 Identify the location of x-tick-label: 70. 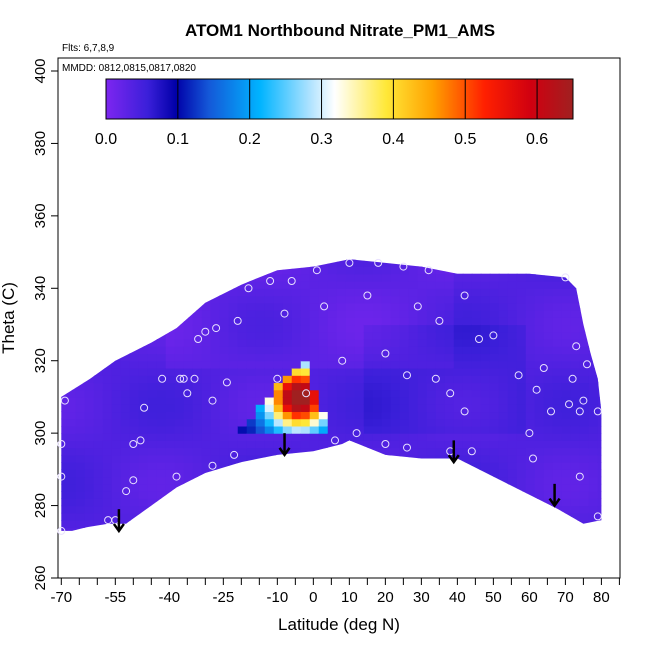
(565, 597).